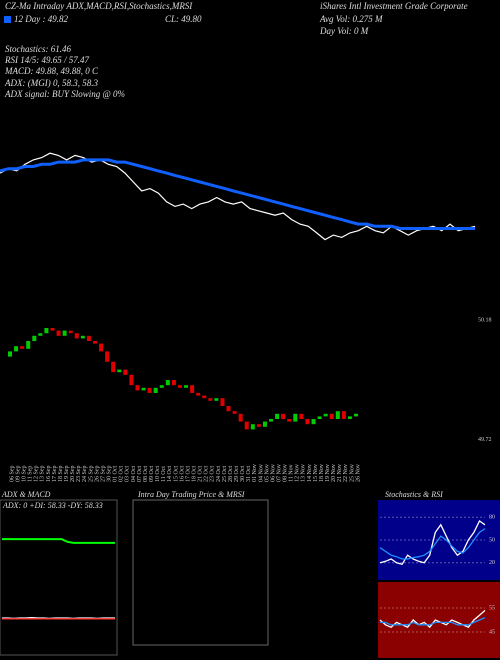 The image size is (500, 660). Describe the element at coordinates (73, 474) in the screenshot. I see `x-tick-label: 20 Sep` at that location.